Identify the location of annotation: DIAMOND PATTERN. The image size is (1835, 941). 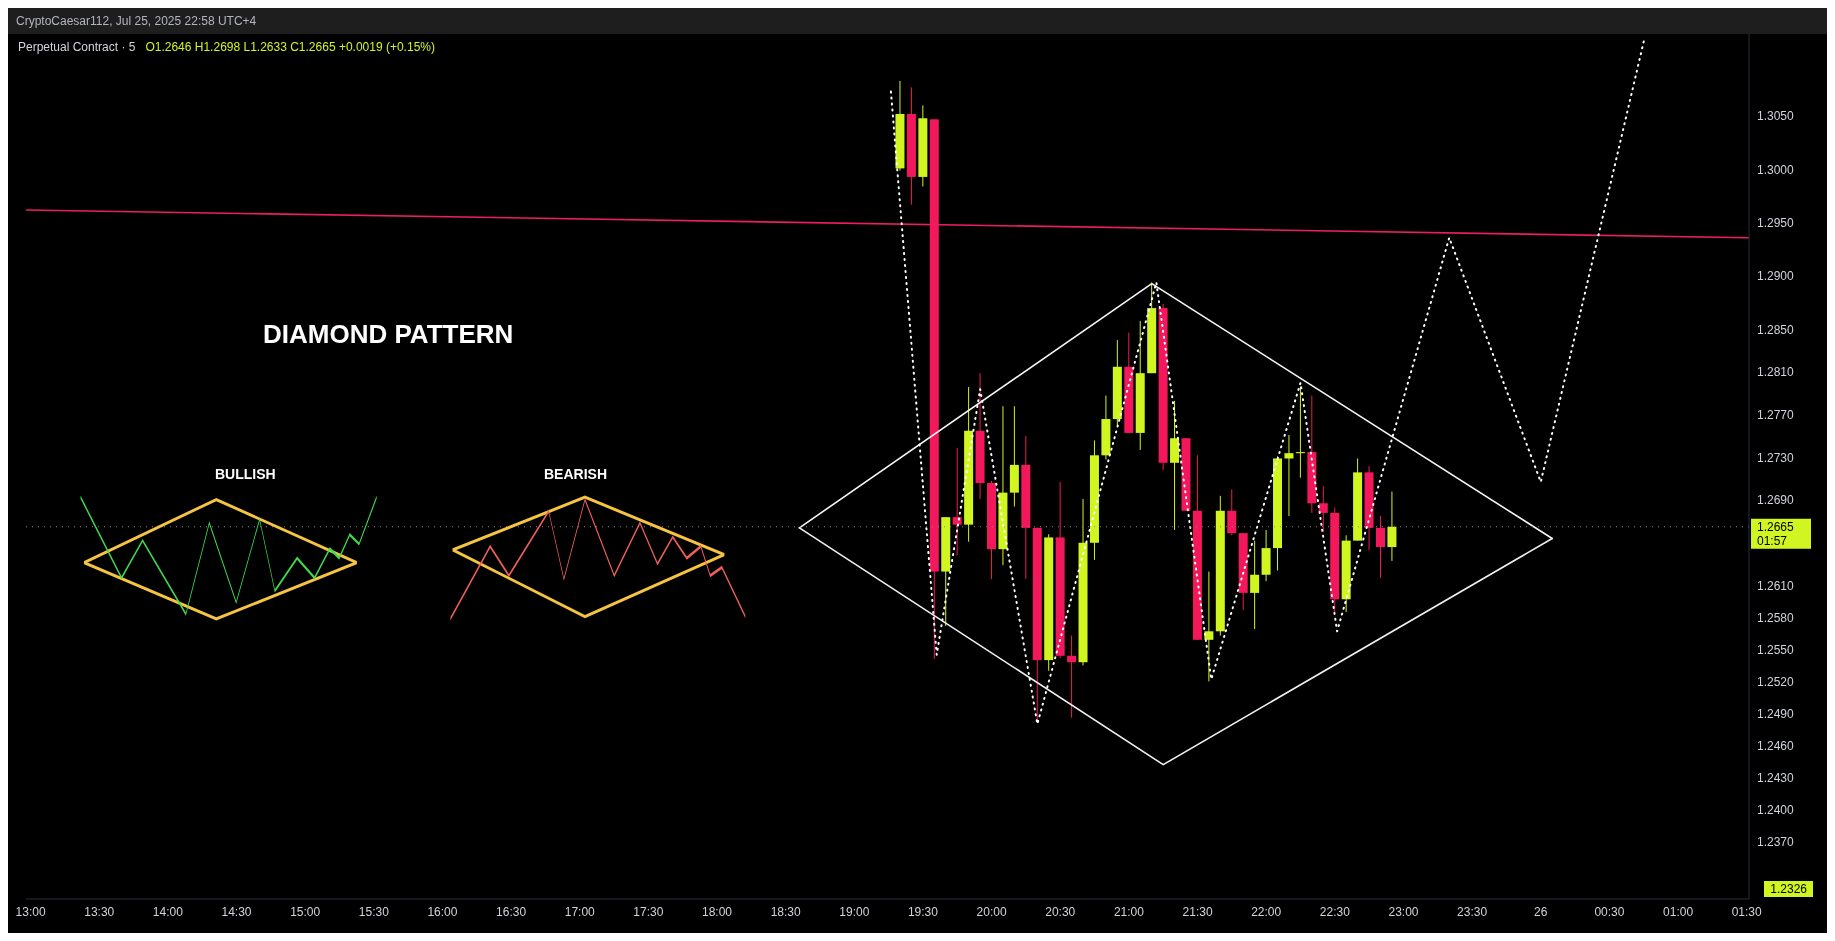
(388, 334).